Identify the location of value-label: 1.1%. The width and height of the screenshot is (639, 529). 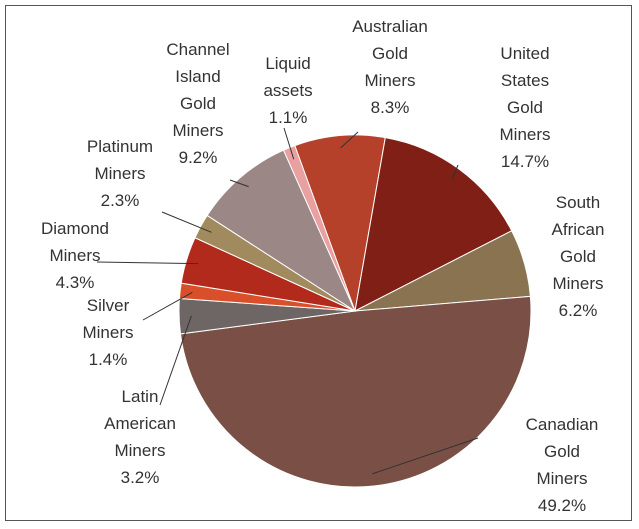
(288, 117).